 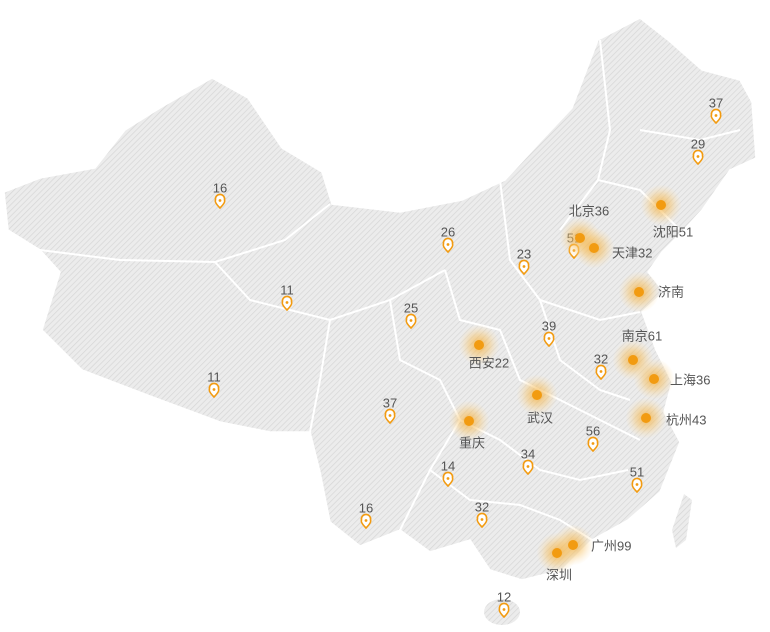 I want to click on pin-value: 56, so click(x=593, y=430).